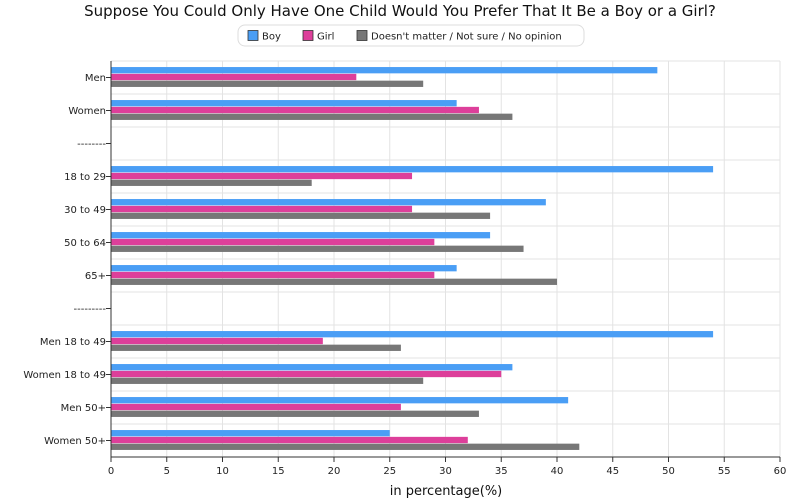 This screenshot has width=800, height=500. I want to click on x-tick-label: 25, so click(389, 471).